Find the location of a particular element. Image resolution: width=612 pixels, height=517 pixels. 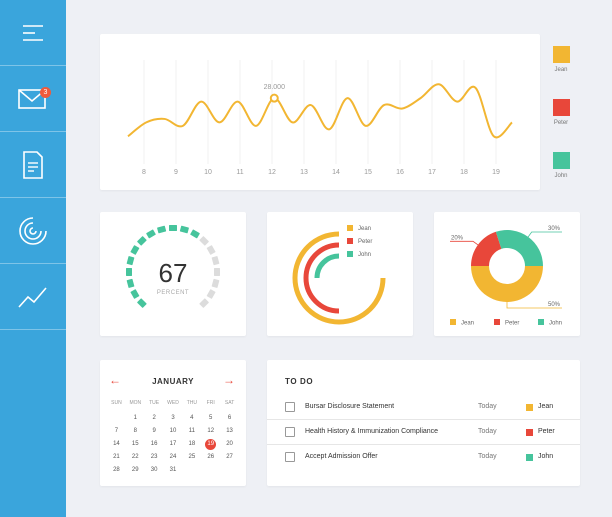

calendar-day-header: SUN is located at coordinates (116, 403).